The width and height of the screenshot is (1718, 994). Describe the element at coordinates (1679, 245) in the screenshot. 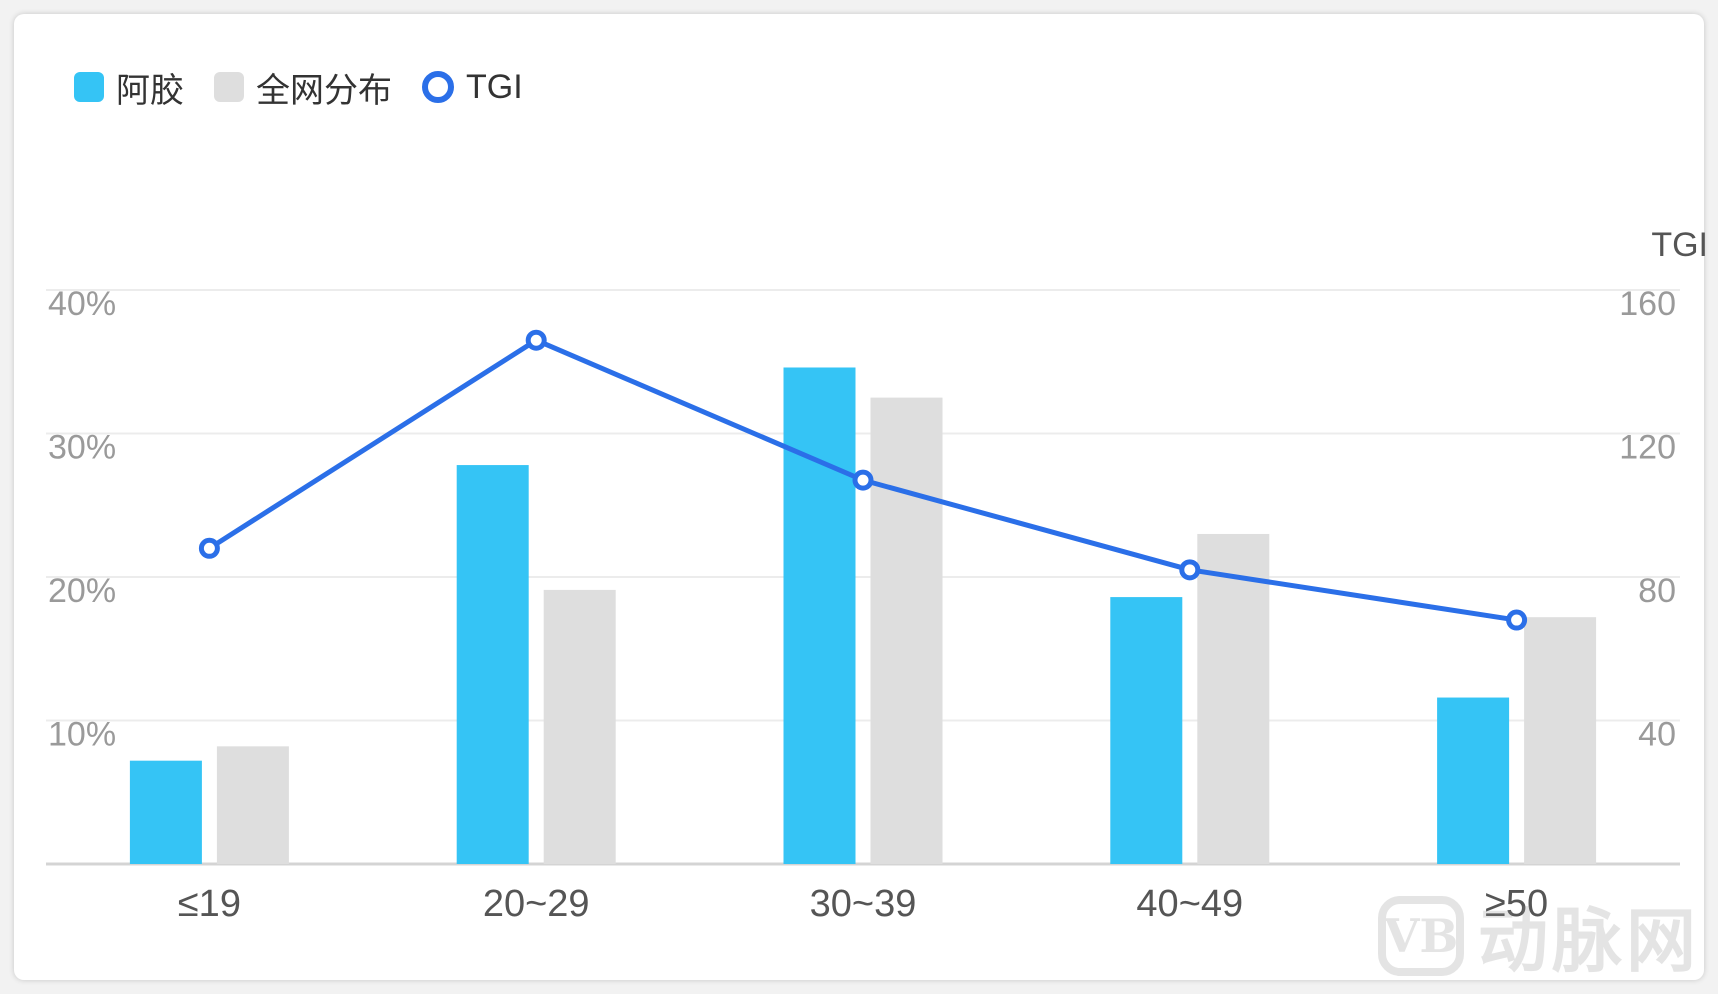

I see `y-right-axis-title: TGI` at that location.